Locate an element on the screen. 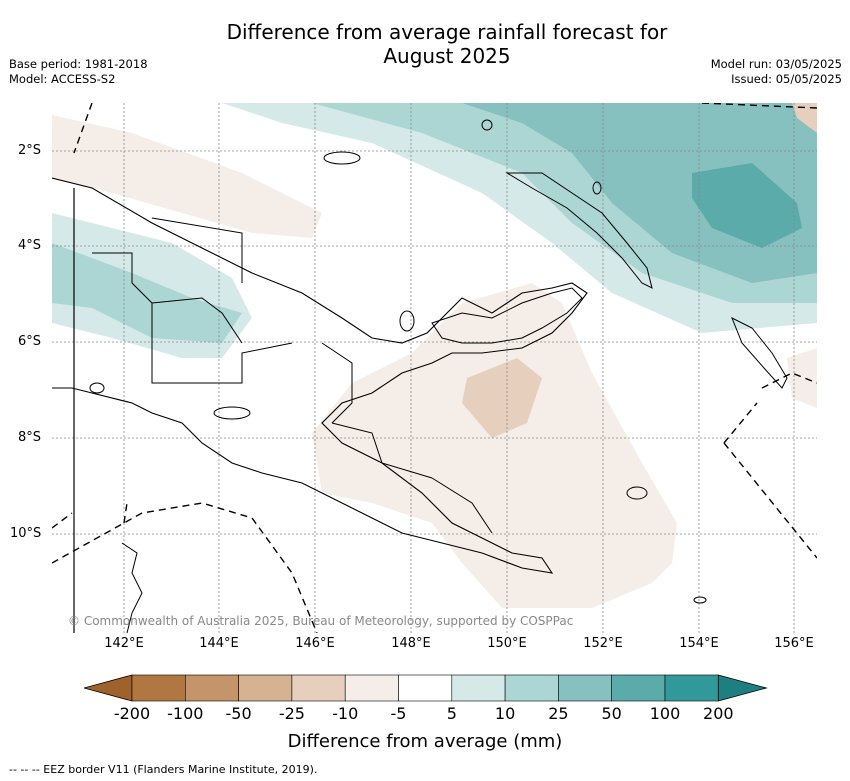 The image size is (850, 781). metadata-left: Base period: 1981-2018 Model: ACCESS-S2 is located at coordinates (78, 72).